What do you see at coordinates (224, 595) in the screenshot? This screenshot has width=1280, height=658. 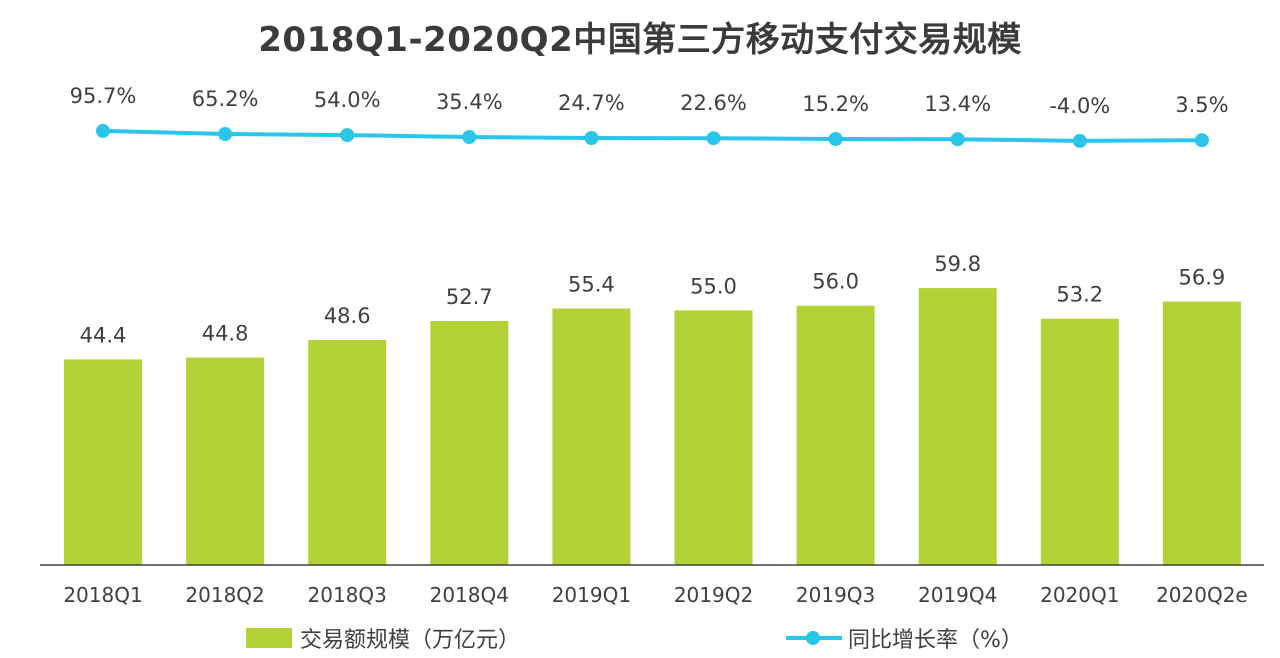 I see `x-tick-label: 2018Q2` at bounding box center [224, 595].